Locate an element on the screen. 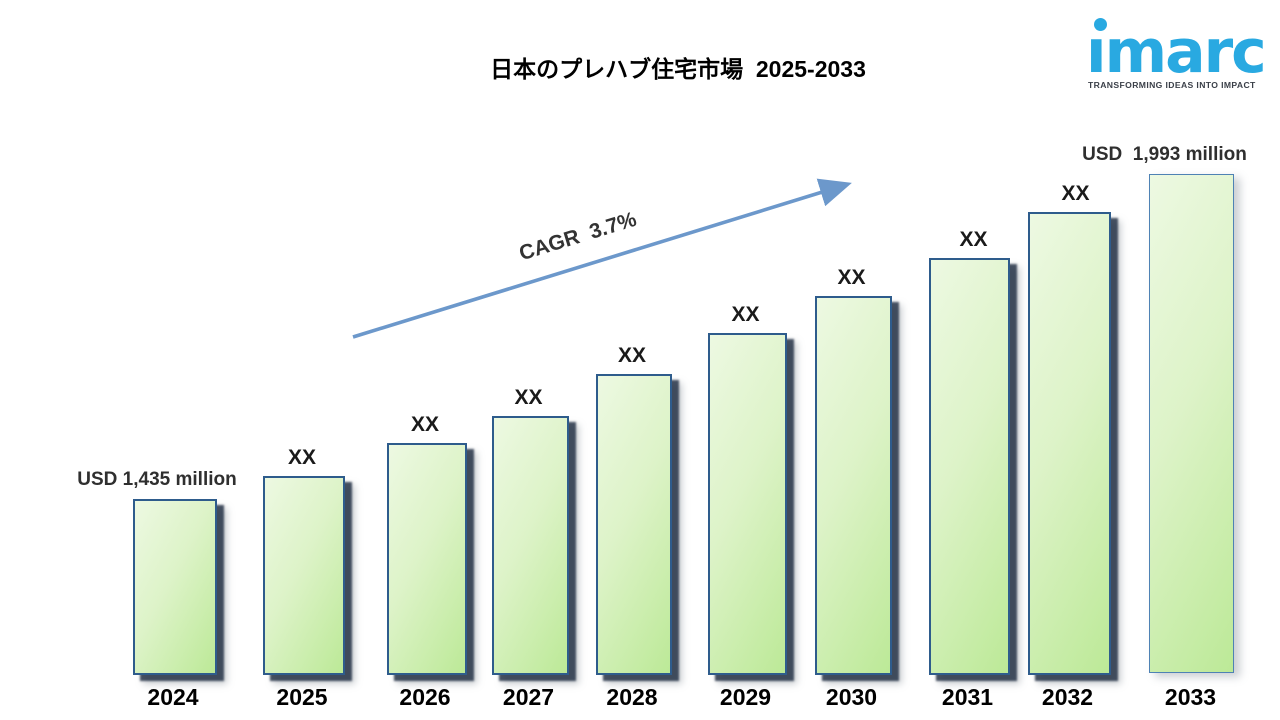 The image size is (1280, 720). bar-value-2026: XX is located at coordinates (425, 424).